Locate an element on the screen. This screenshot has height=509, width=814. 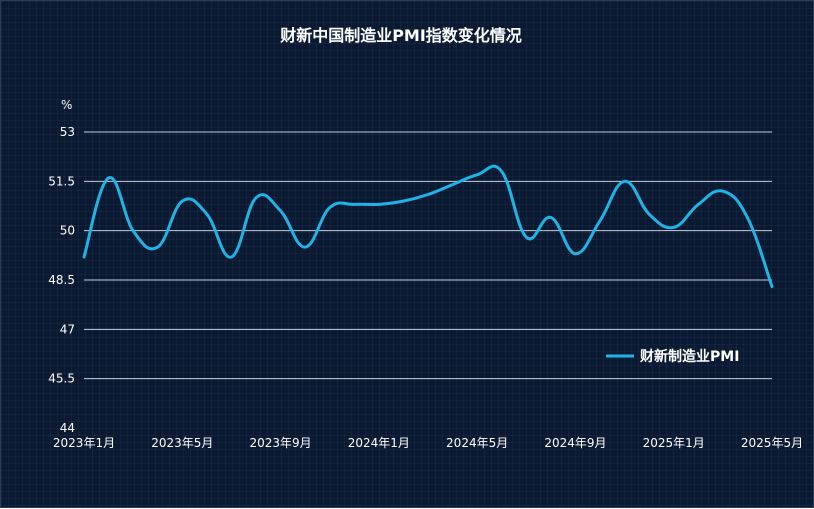
x-tick-label: 2023年1月 is located at coordinates (84, 443).